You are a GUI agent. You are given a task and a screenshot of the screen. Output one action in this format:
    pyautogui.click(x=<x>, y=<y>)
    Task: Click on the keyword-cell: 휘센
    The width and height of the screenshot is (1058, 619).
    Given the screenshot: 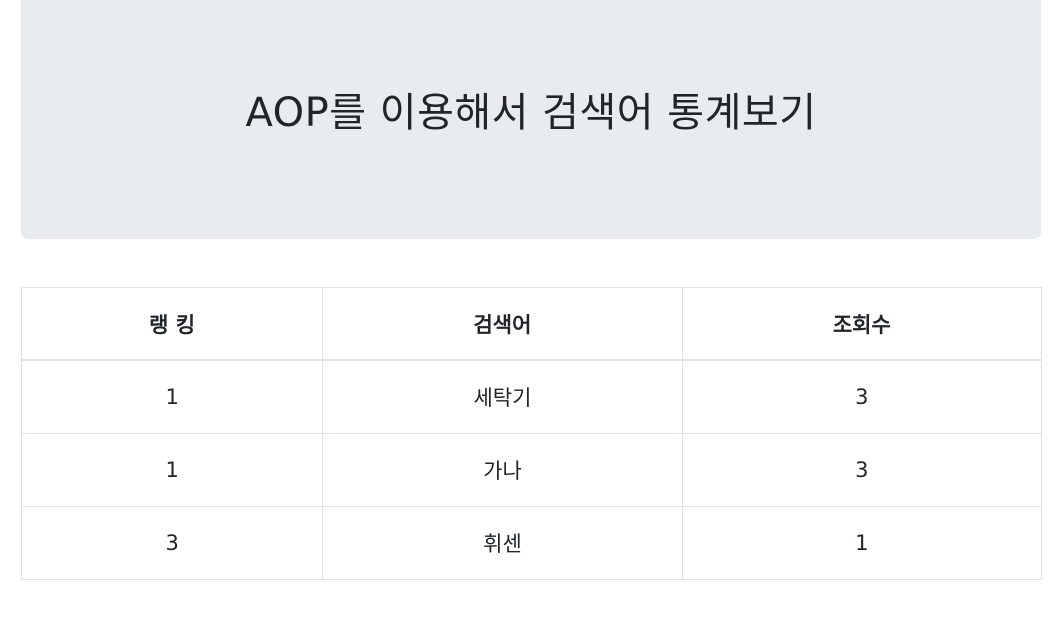 What is the action you would take?
    pyautogui.click(x=502, y=543)
    